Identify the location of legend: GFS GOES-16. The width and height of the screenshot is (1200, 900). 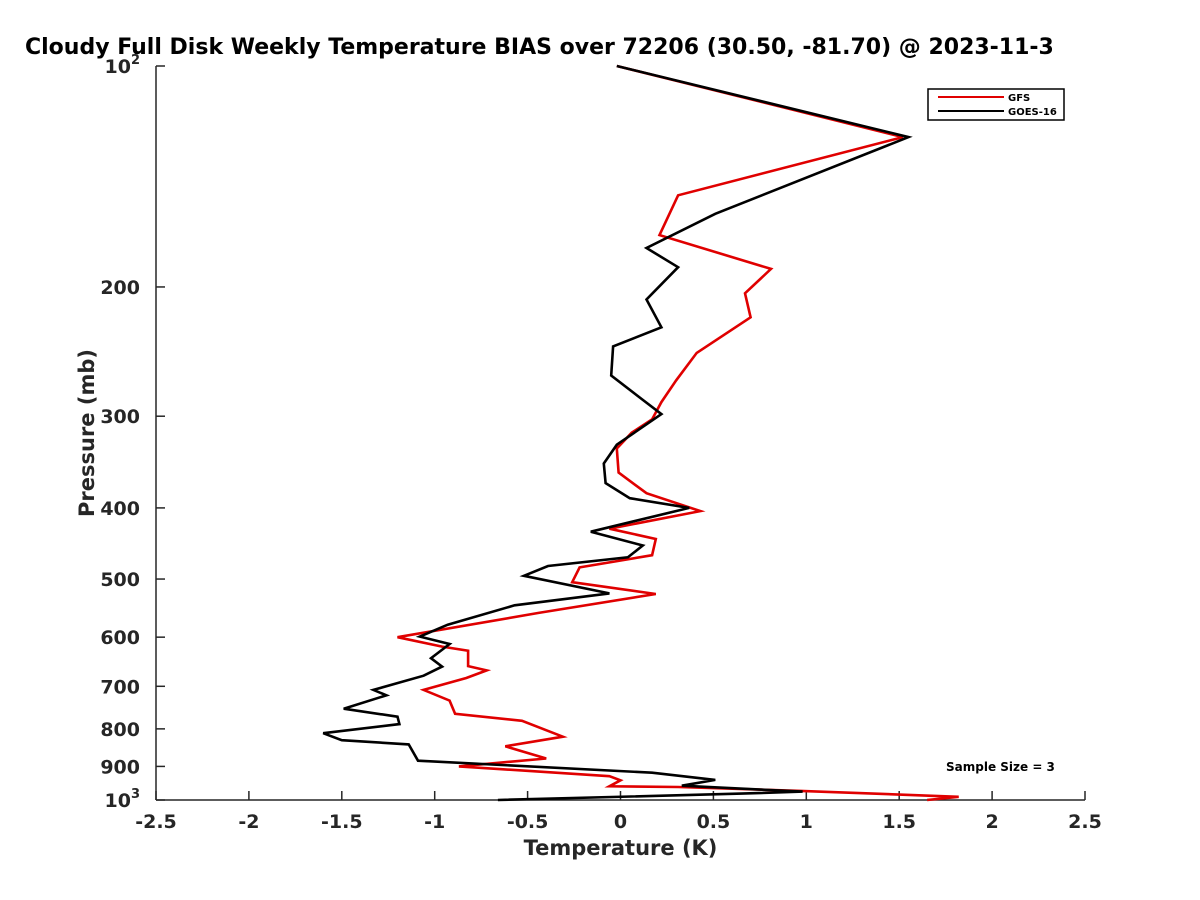
(996, 104).